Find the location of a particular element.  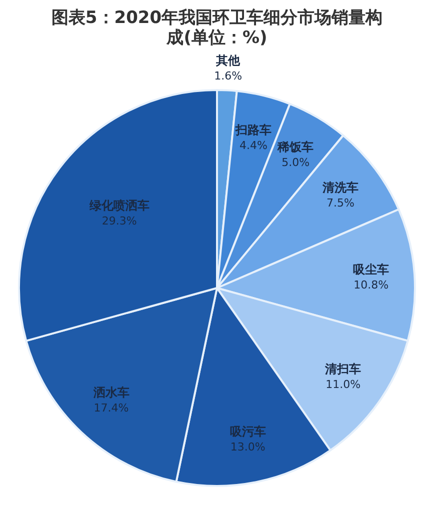

slice-label: 稀饭车 is located at coordinates (295, 147).